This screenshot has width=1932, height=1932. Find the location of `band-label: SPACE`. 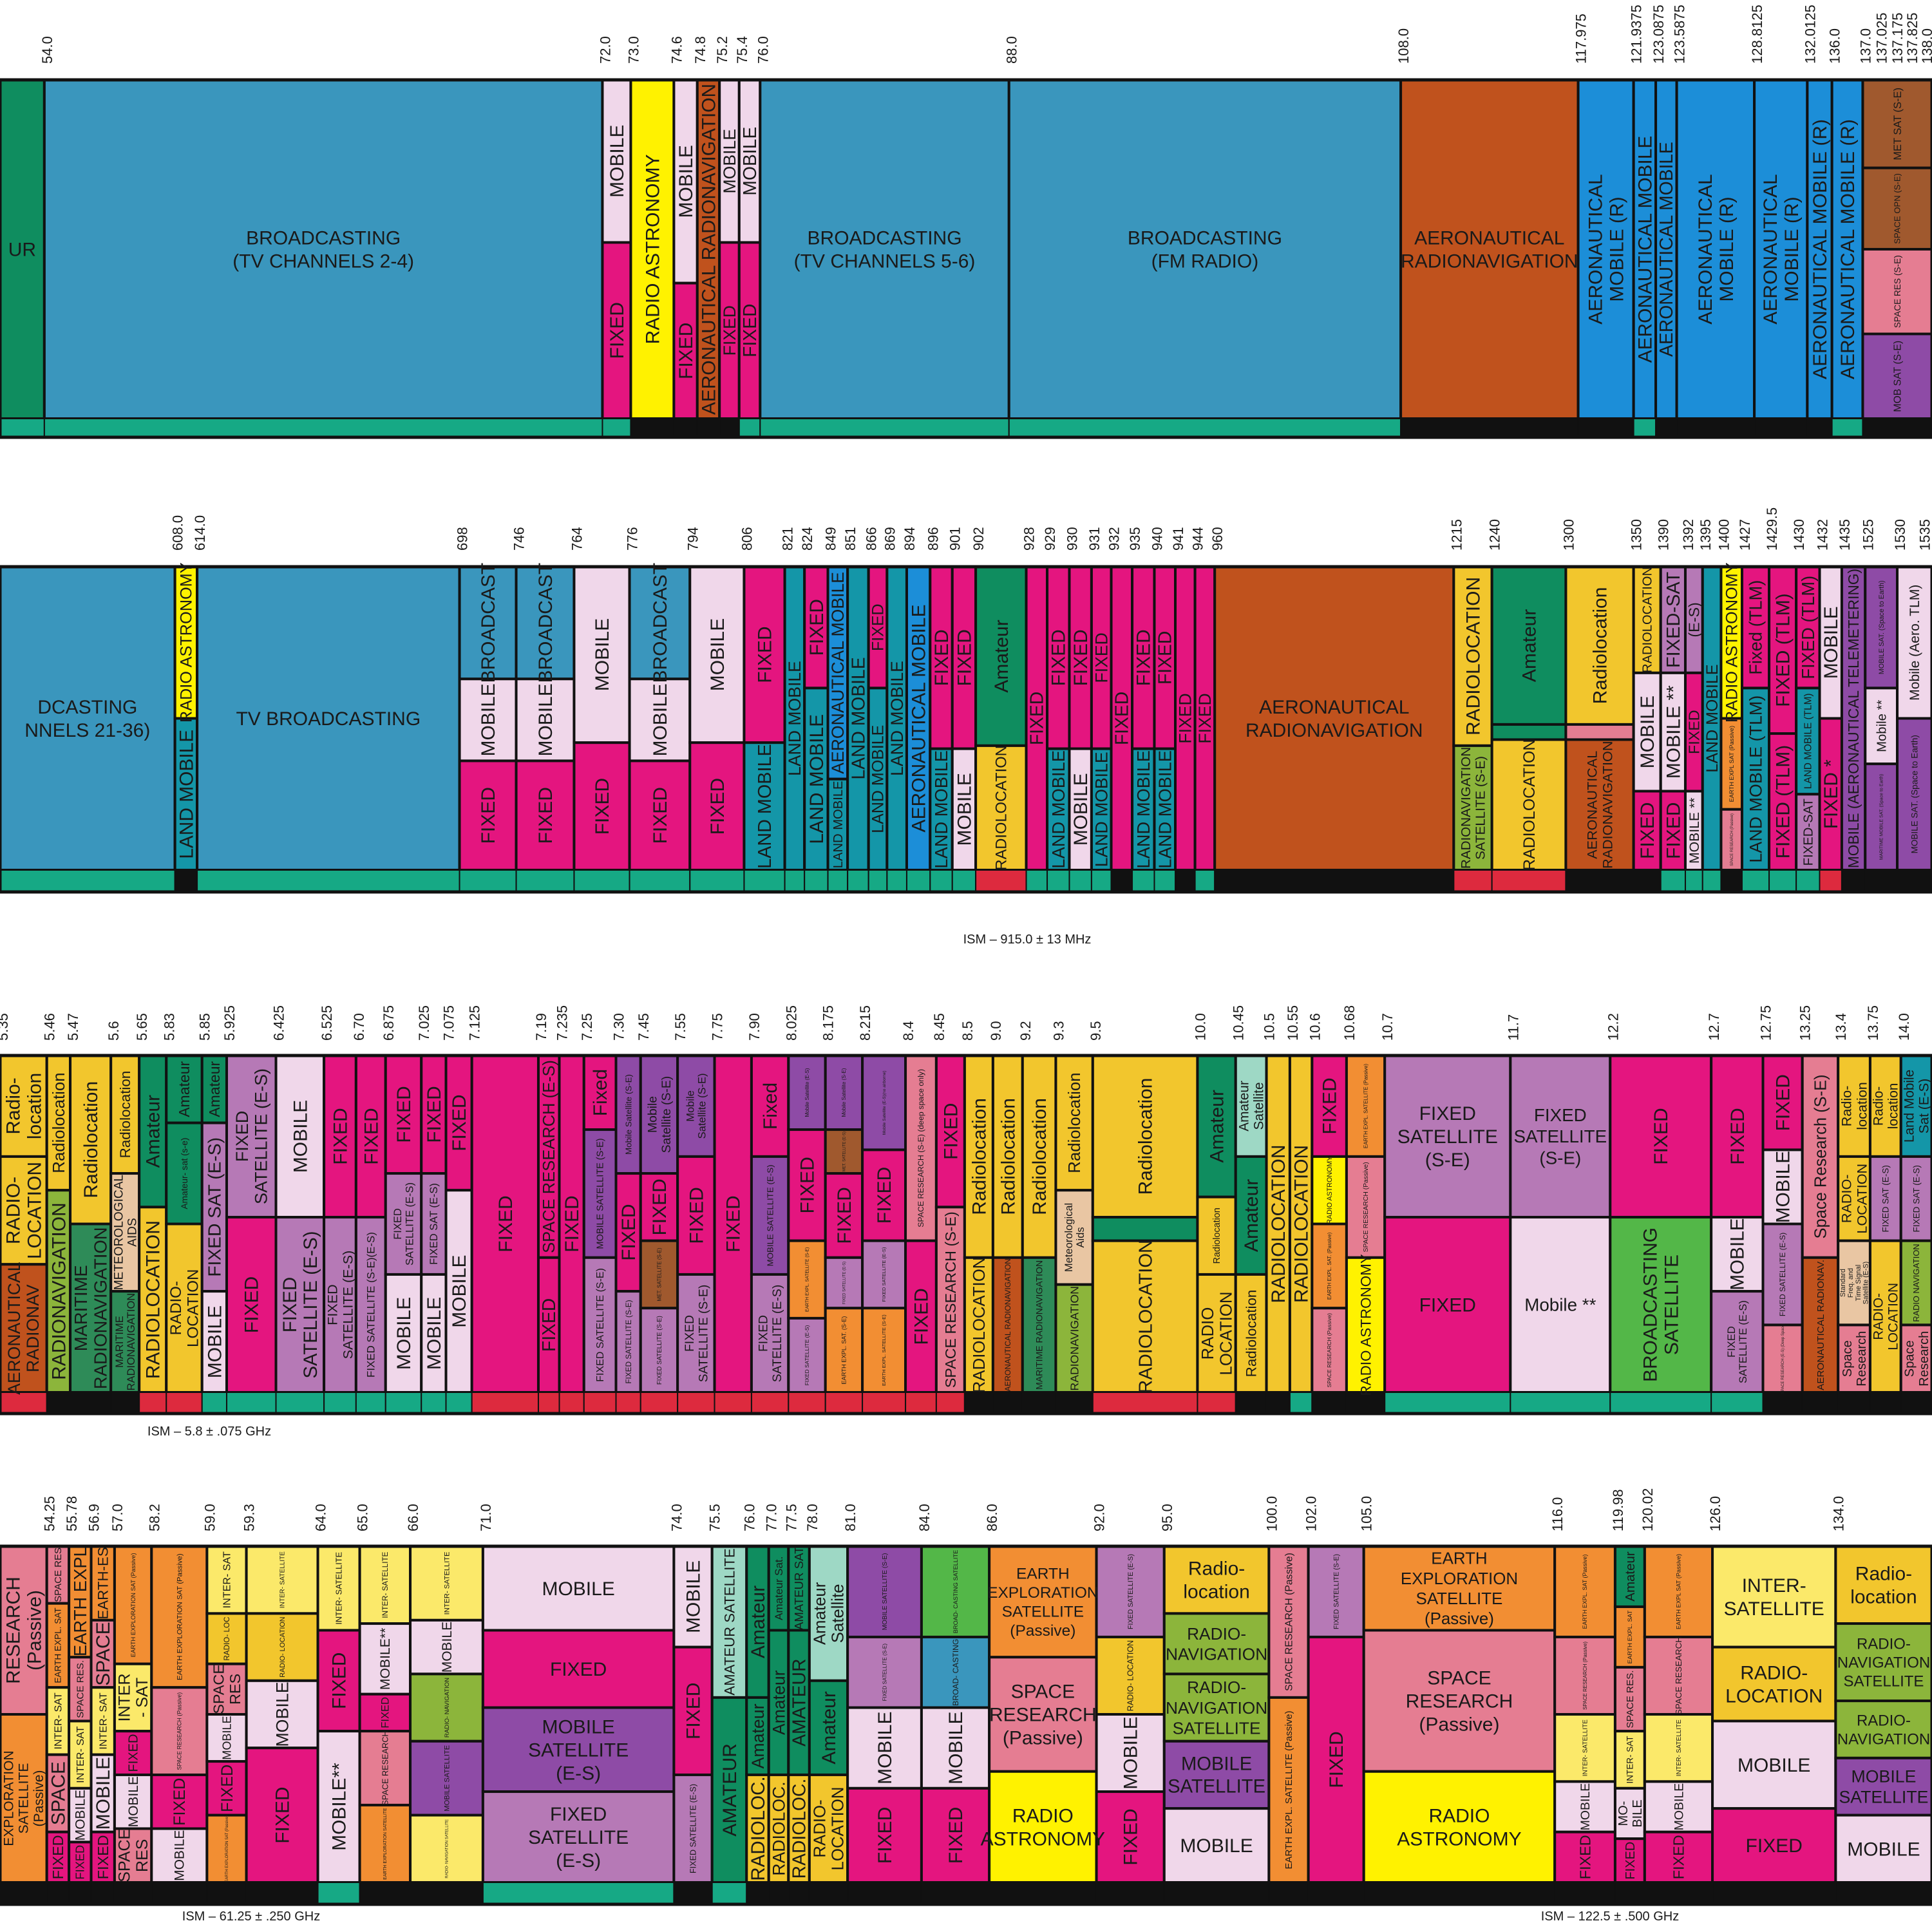

band-label: SPACE is located at coordinates (104, 1653).